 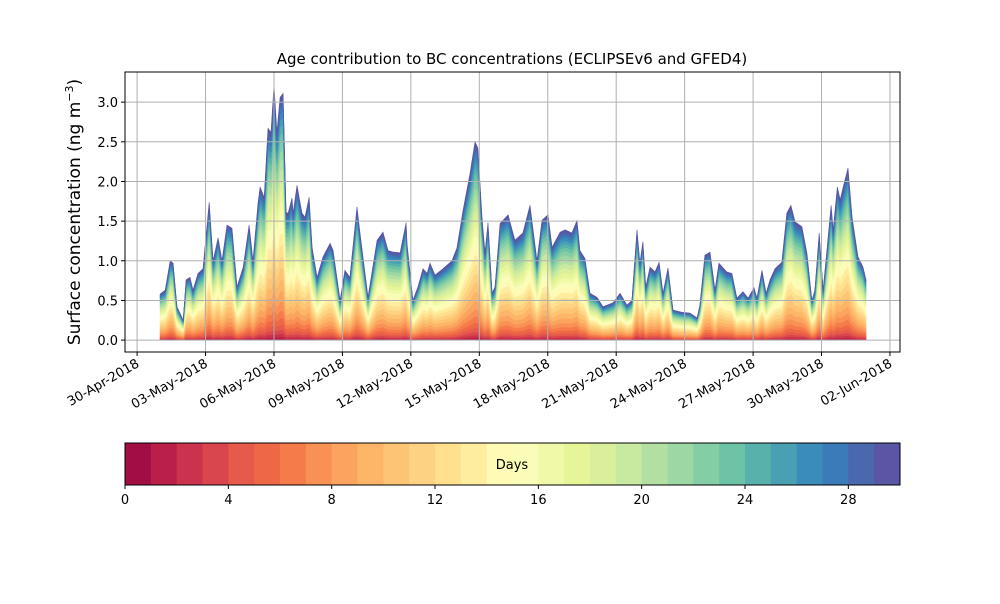 I want to click on y-tick-label: 0.0, so click(x=107, y=341).